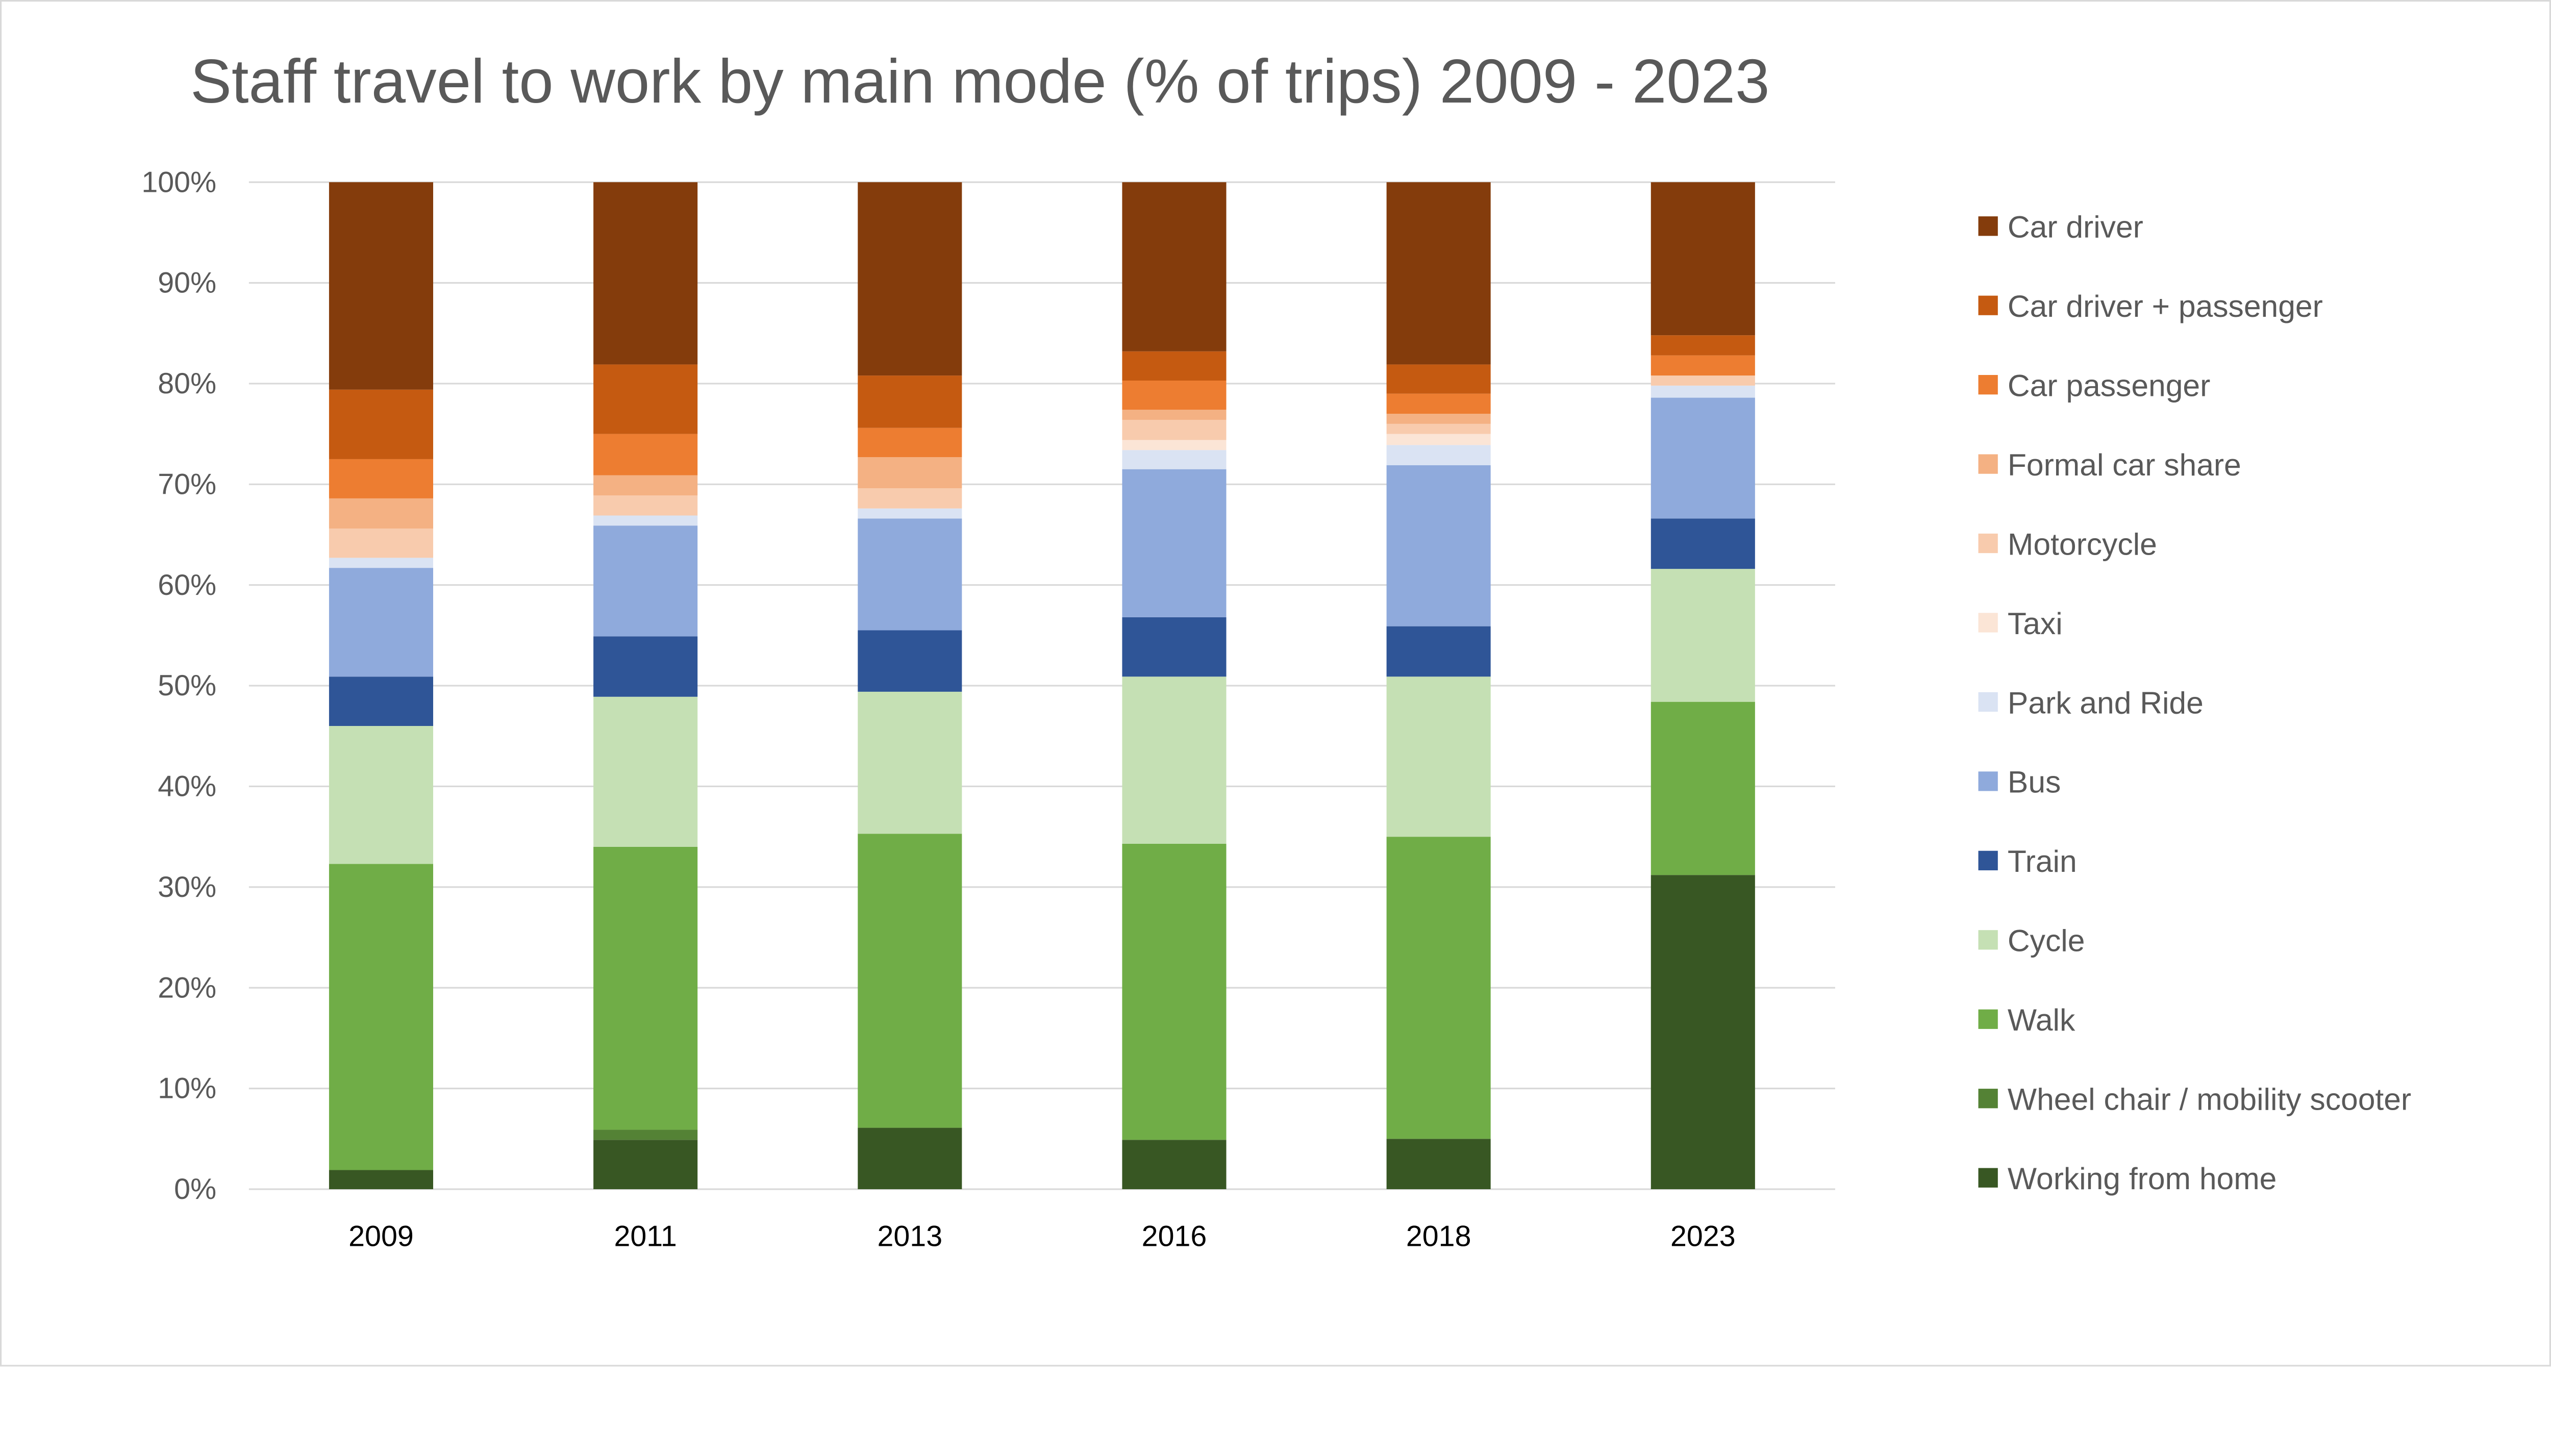  I want to click on bar-segment-car-driver-passenger-2009, so click(381, 424).